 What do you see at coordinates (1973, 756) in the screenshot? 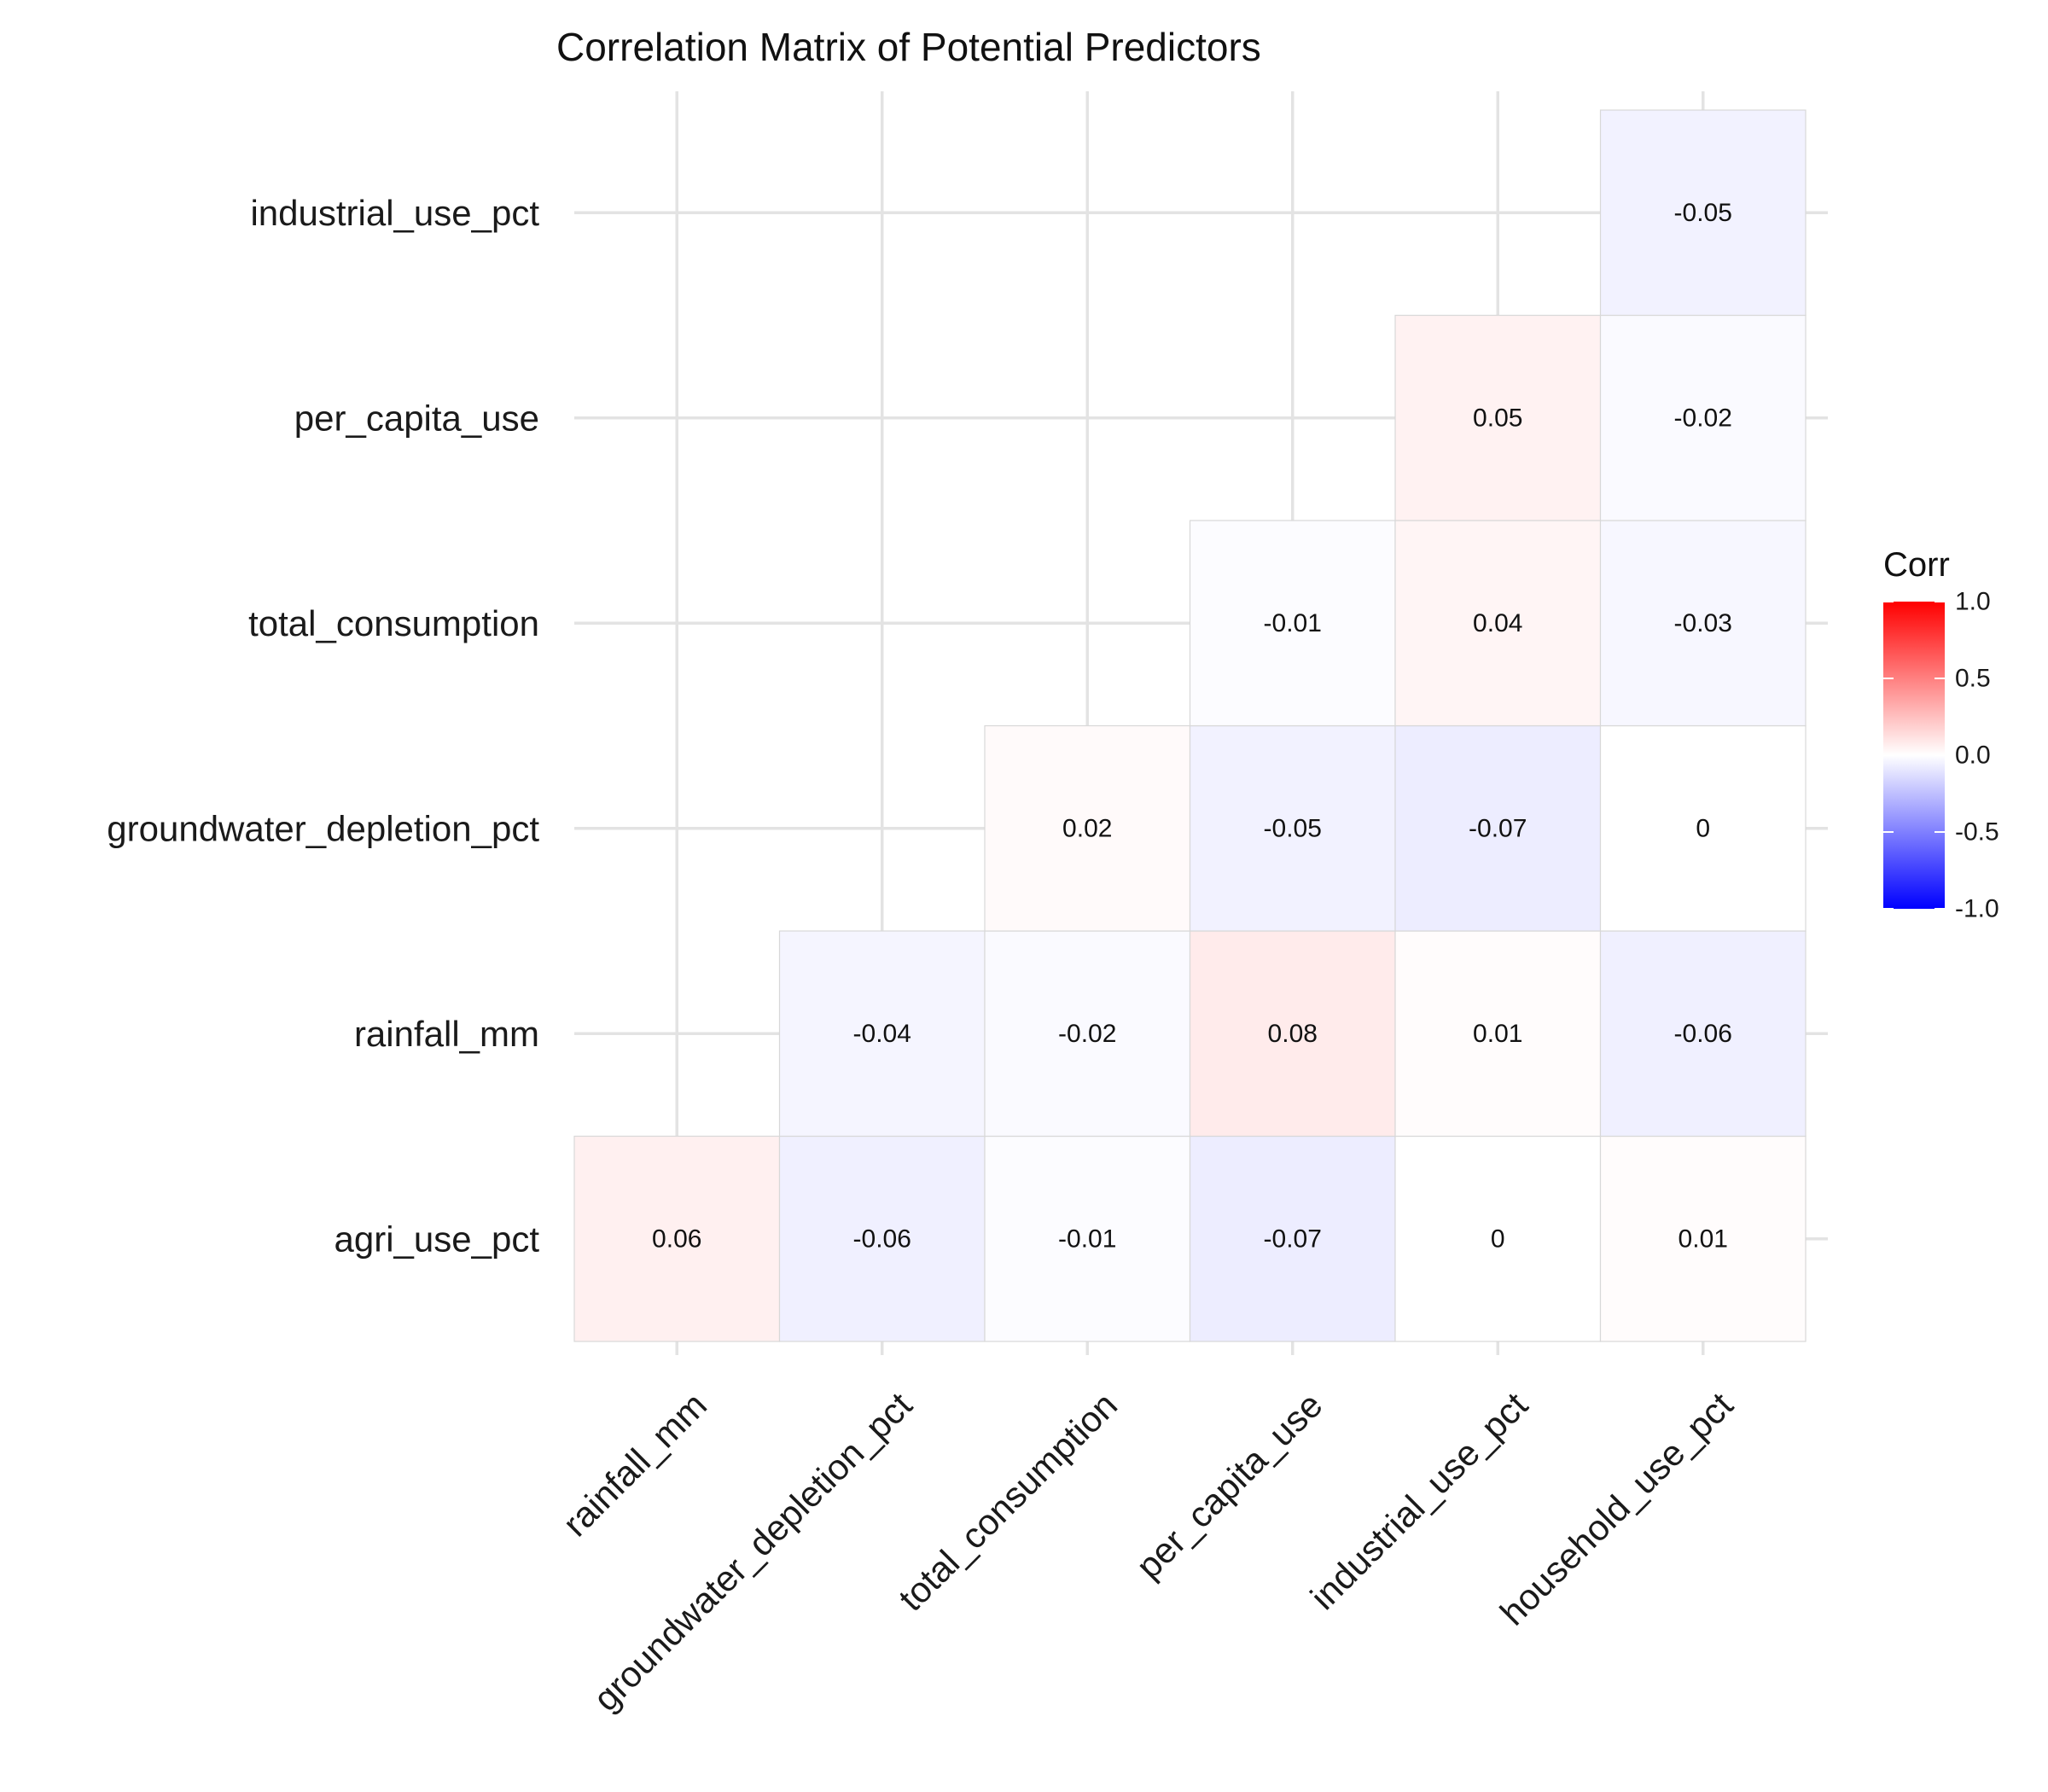
I see `legend-tick-label: 0.0` at bounding box center [1973, 756].